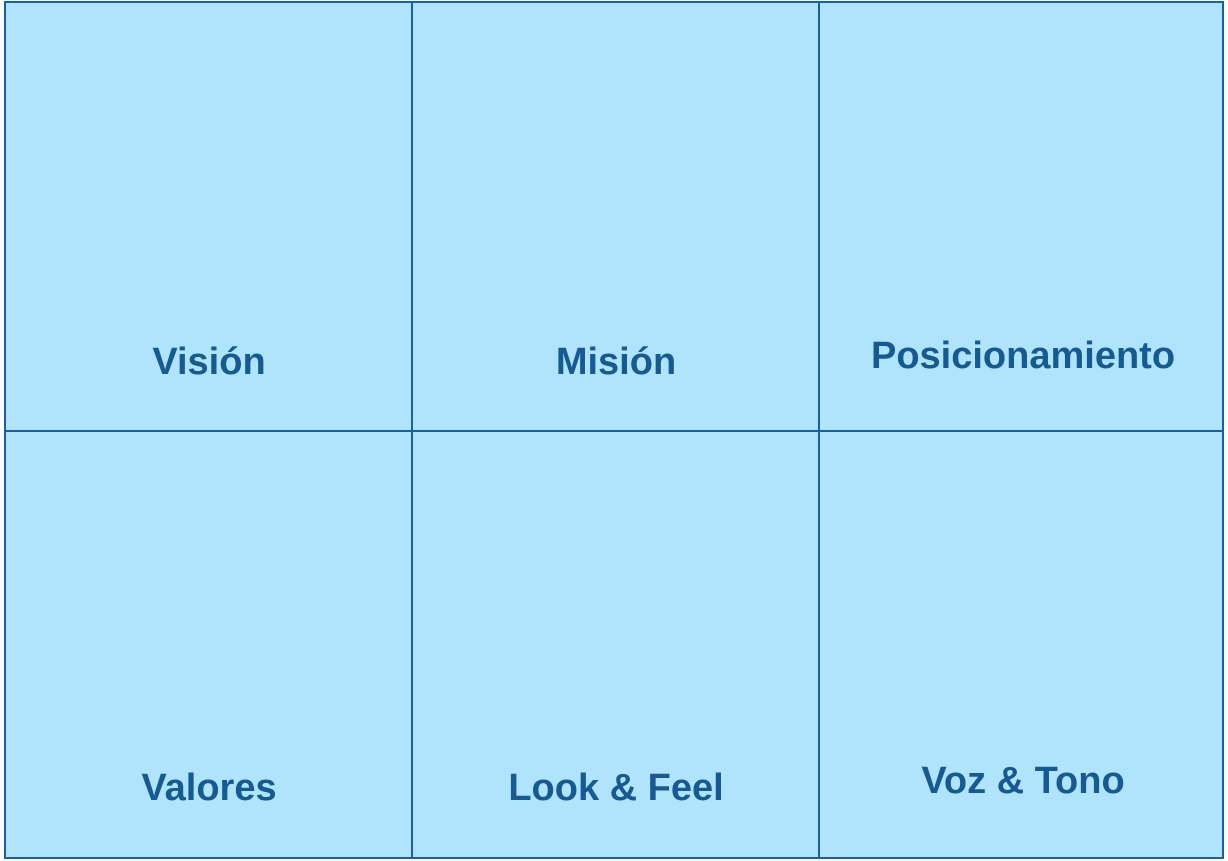 The height and width of the screenshot is (861, 1228). I want to click on row-divider, so click(614, 431).